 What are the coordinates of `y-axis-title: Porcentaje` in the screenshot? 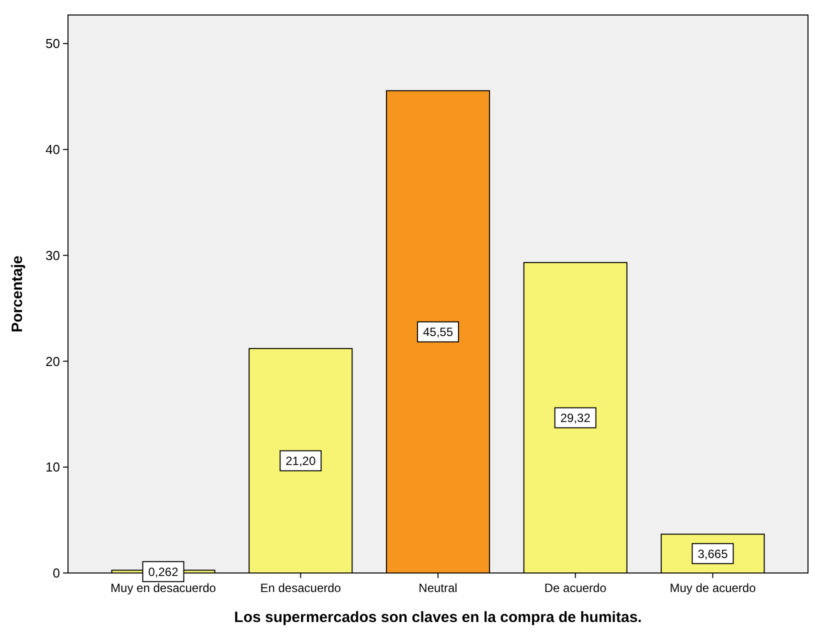 It's located at (17, 294).